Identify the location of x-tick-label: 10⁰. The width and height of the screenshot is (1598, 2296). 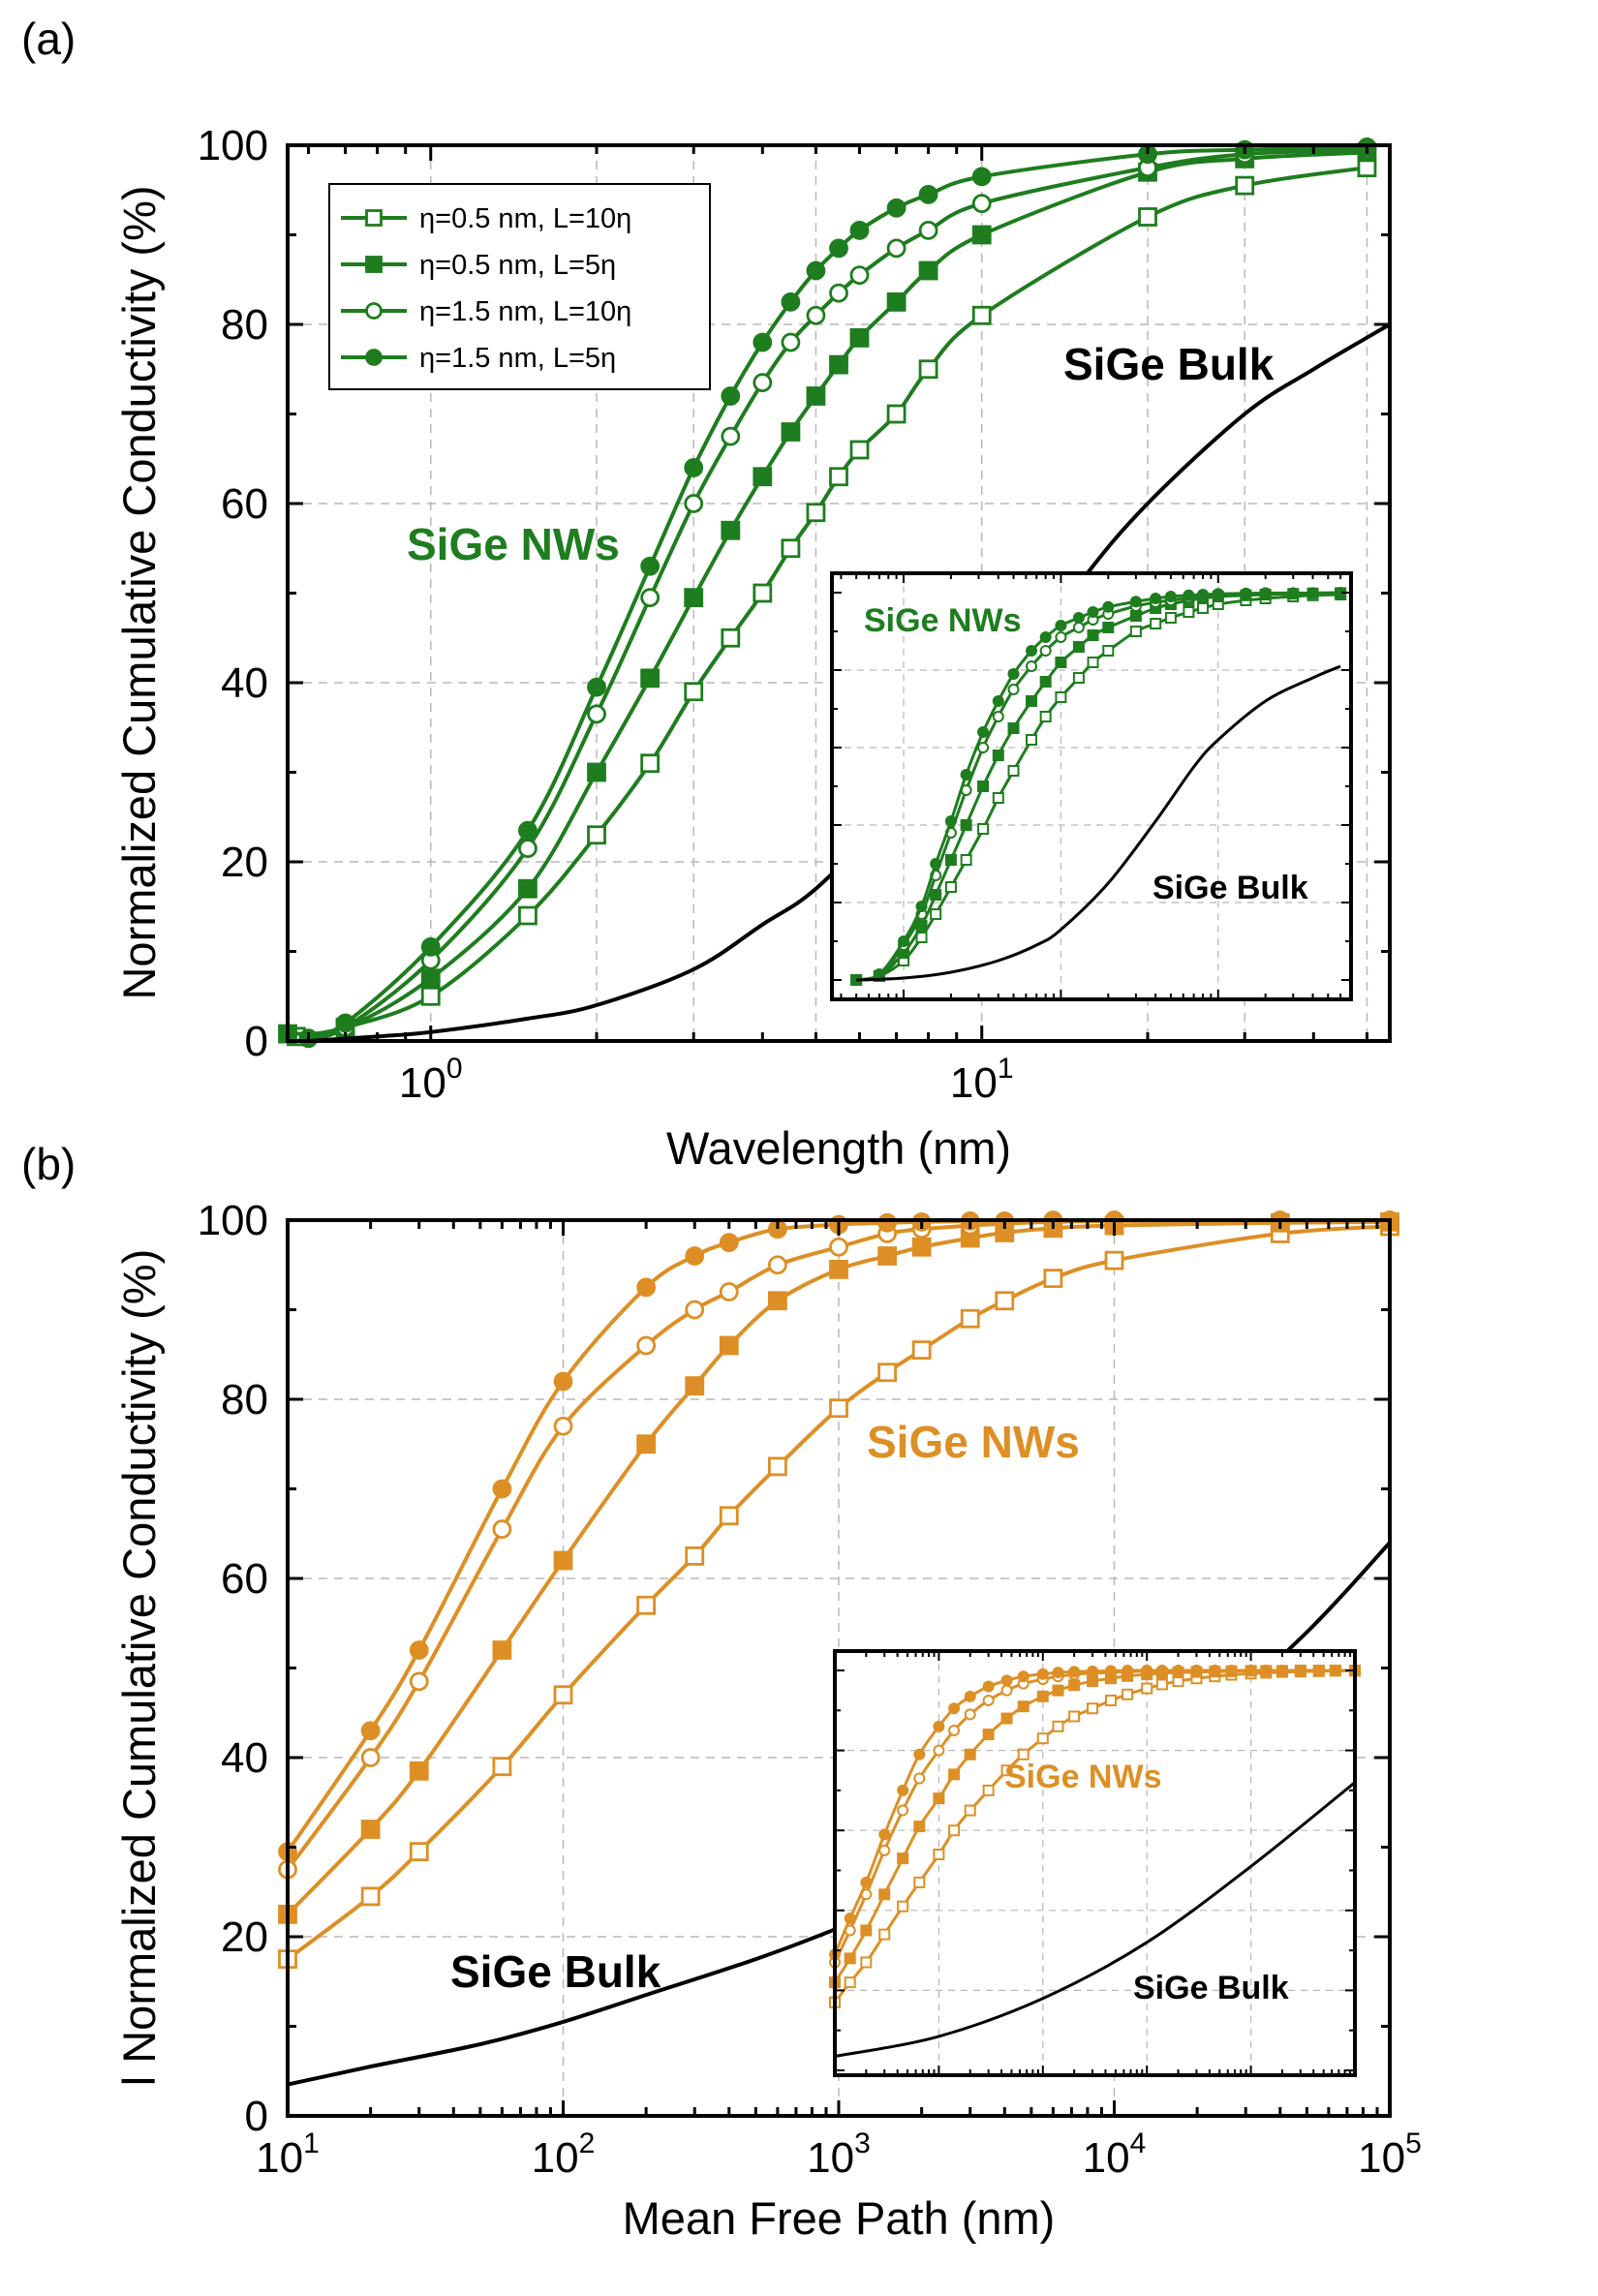
(431, 1080).